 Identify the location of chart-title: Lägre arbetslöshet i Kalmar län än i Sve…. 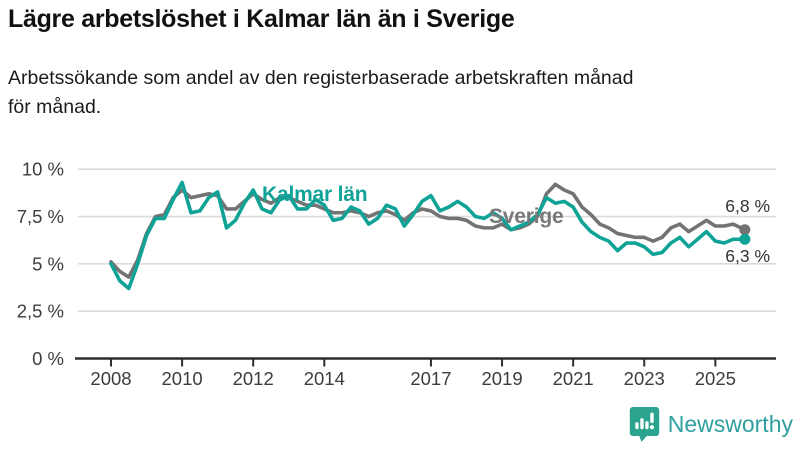
(261, 19).